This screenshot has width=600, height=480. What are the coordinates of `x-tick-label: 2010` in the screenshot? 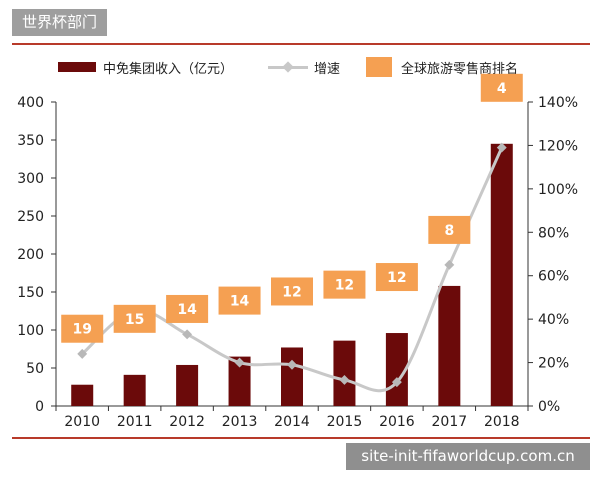 It's located at (82, 422).